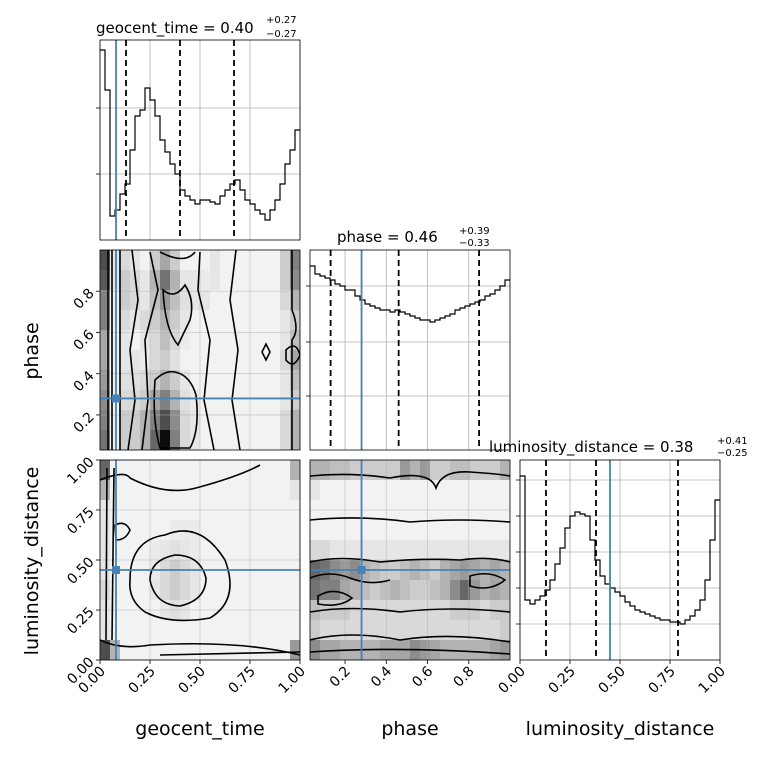  What do you see at coordinates (422, 676) in the screenshot?
I see `x-tick-label: 0.6` at bounding box center [422, 676].